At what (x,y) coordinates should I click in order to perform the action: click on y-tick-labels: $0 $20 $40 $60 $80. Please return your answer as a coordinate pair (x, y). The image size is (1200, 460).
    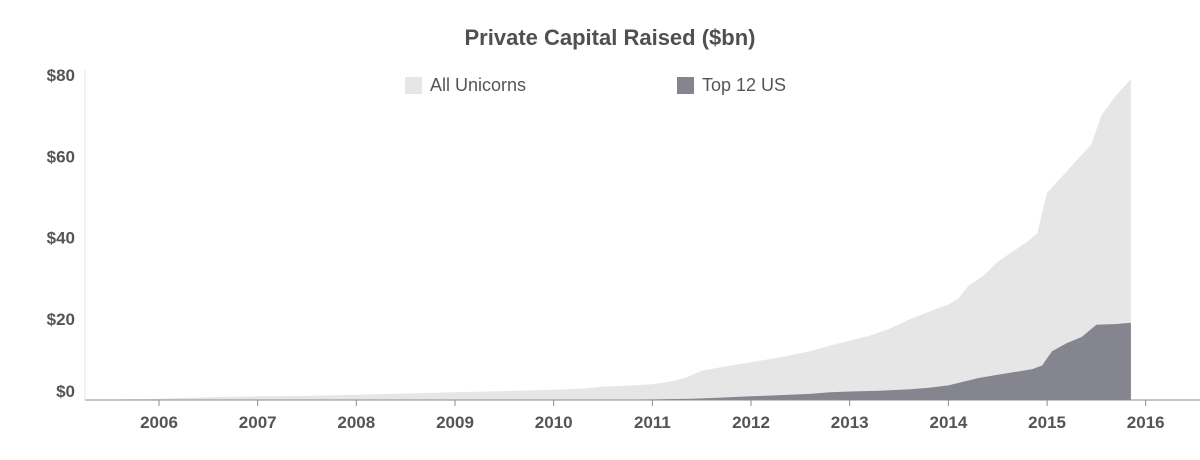
    Looking at the image, I should click on (61, 233).